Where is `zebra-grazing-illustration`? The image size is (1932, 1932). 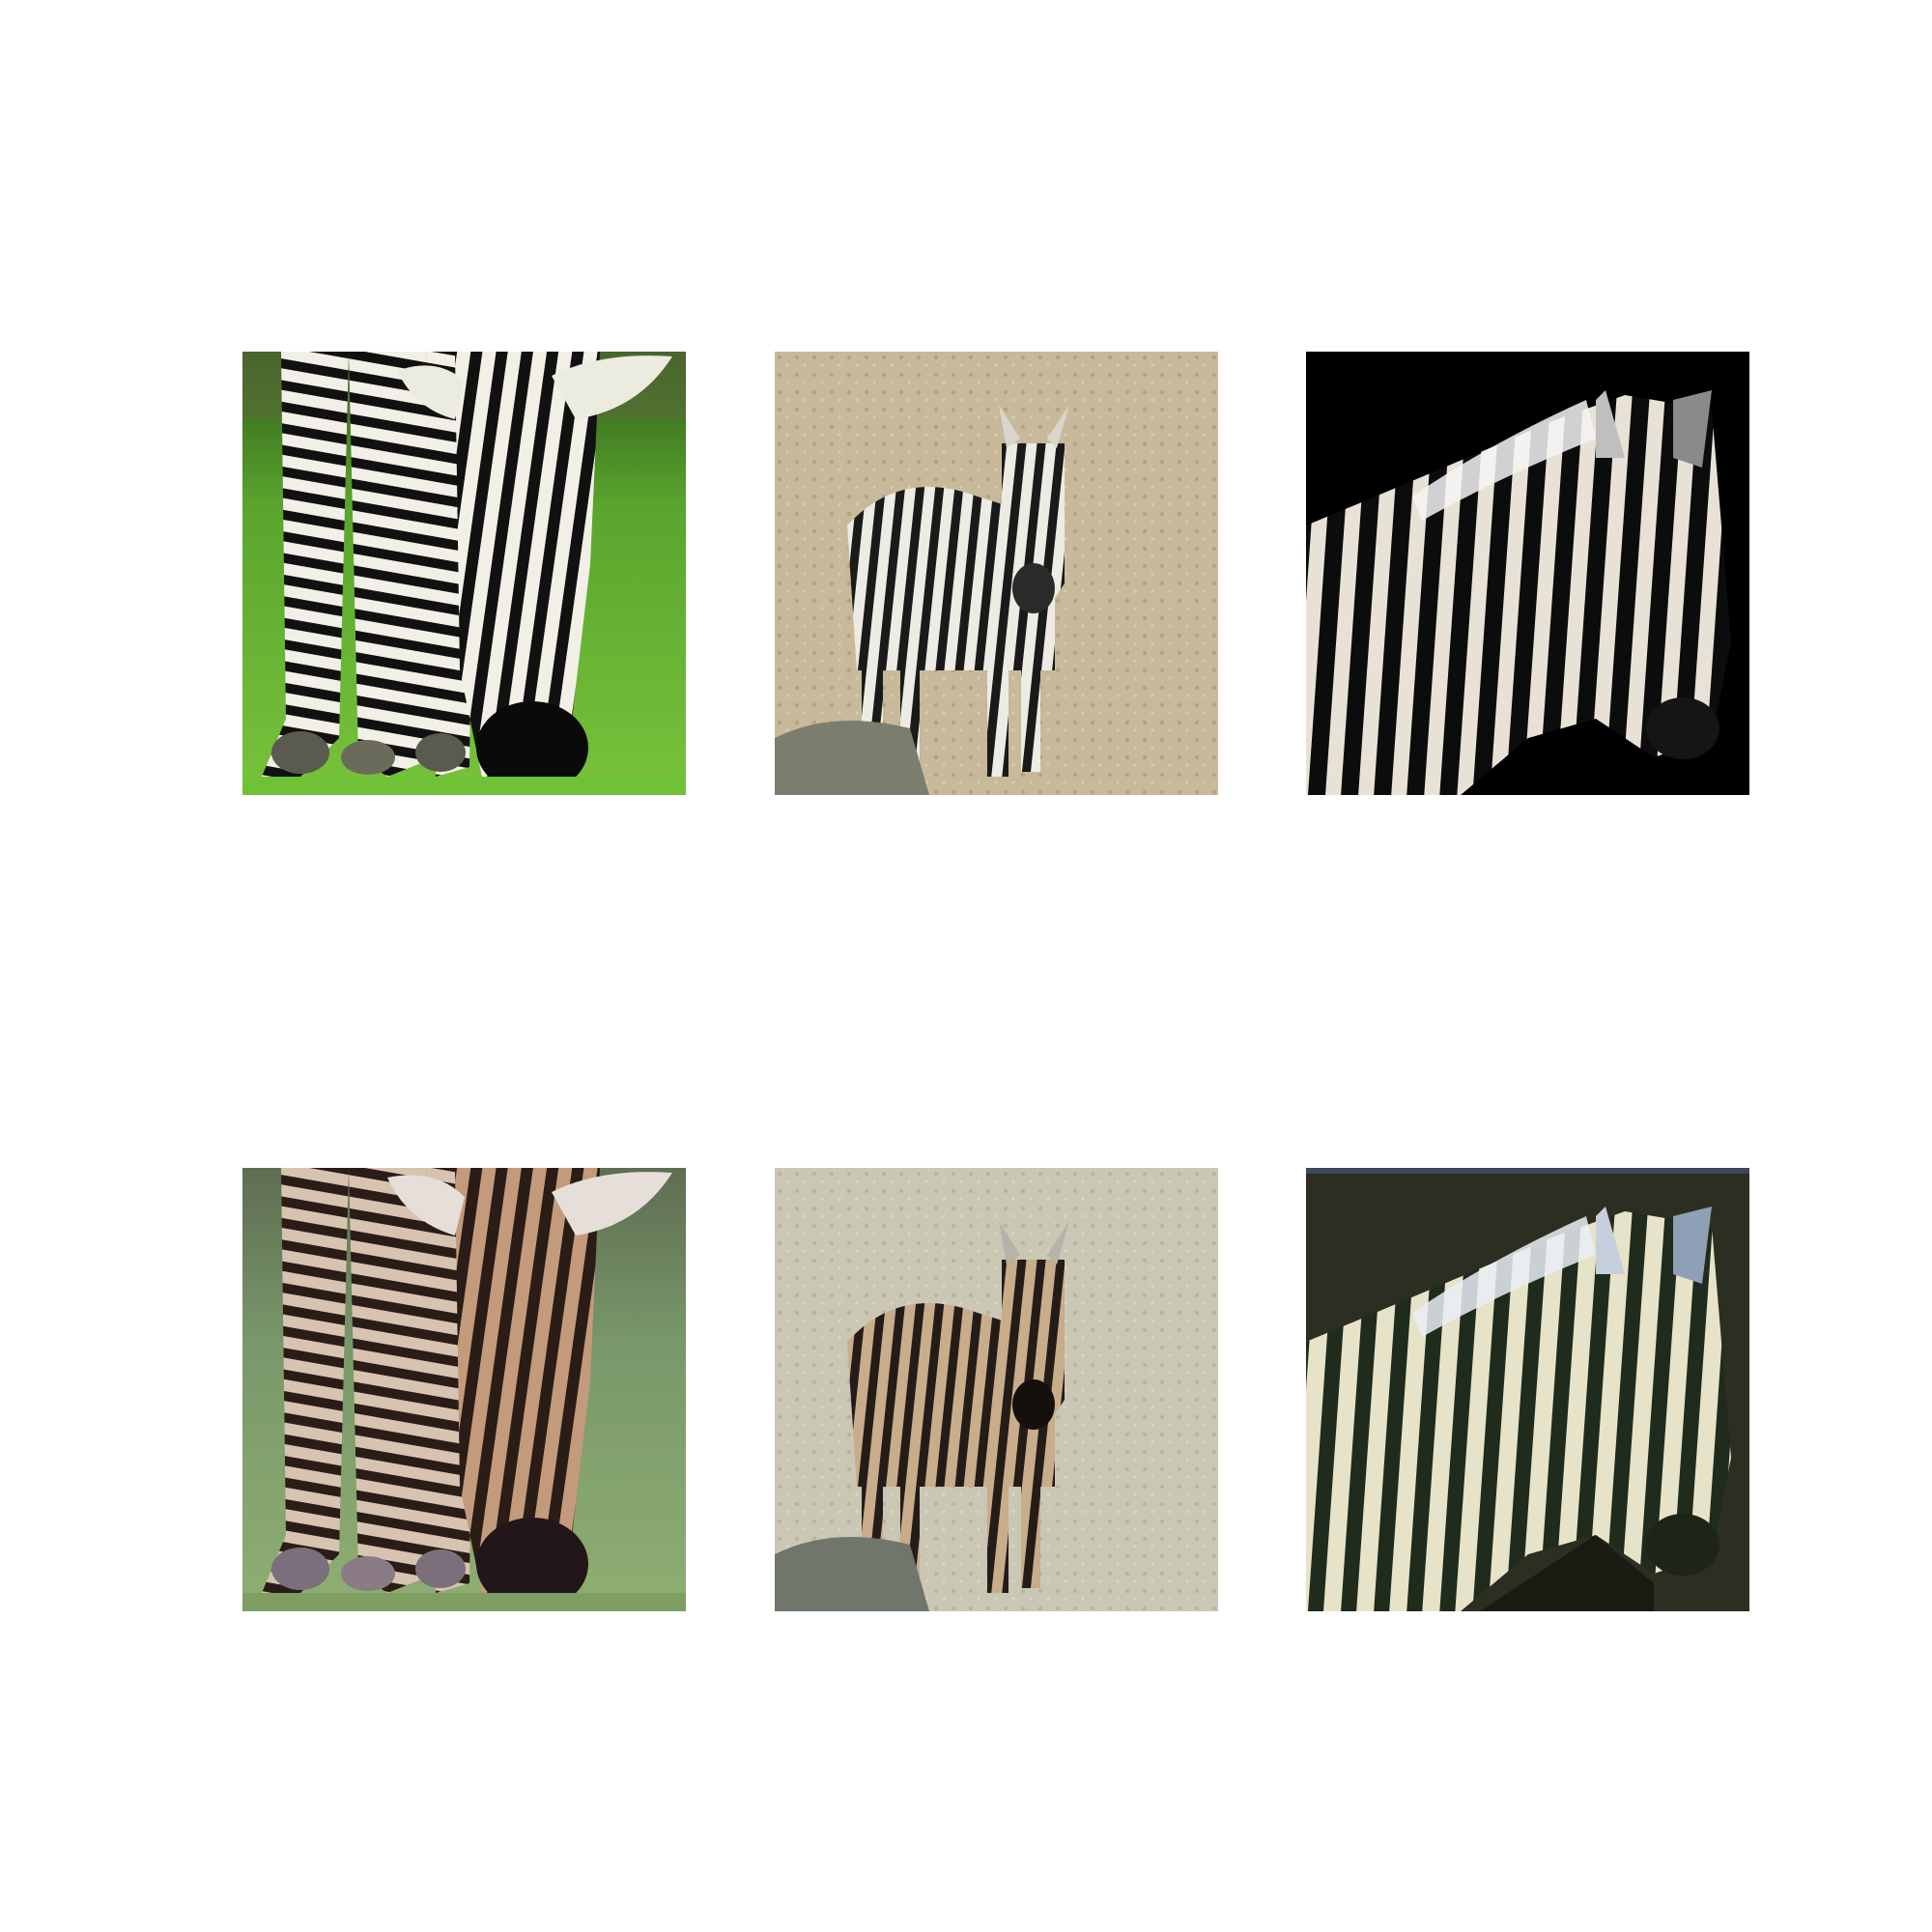
zebra-grazing-illustration is located at coordinates (464, 573).